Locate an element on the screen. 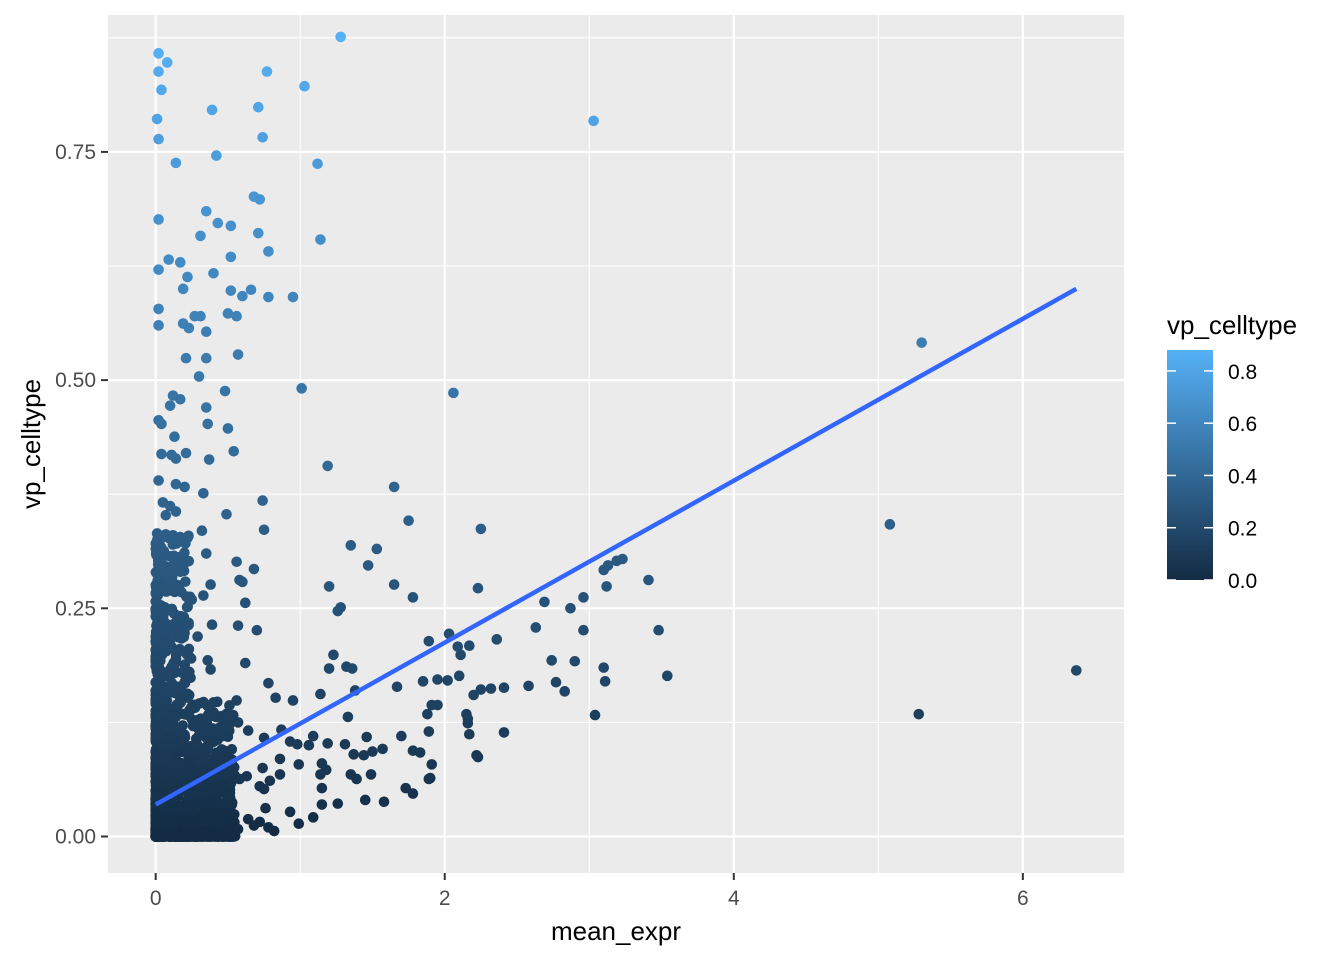 The width and height of the screenshot is (1344, 960). legend-colorbar is located at coordinates (1190, 465).